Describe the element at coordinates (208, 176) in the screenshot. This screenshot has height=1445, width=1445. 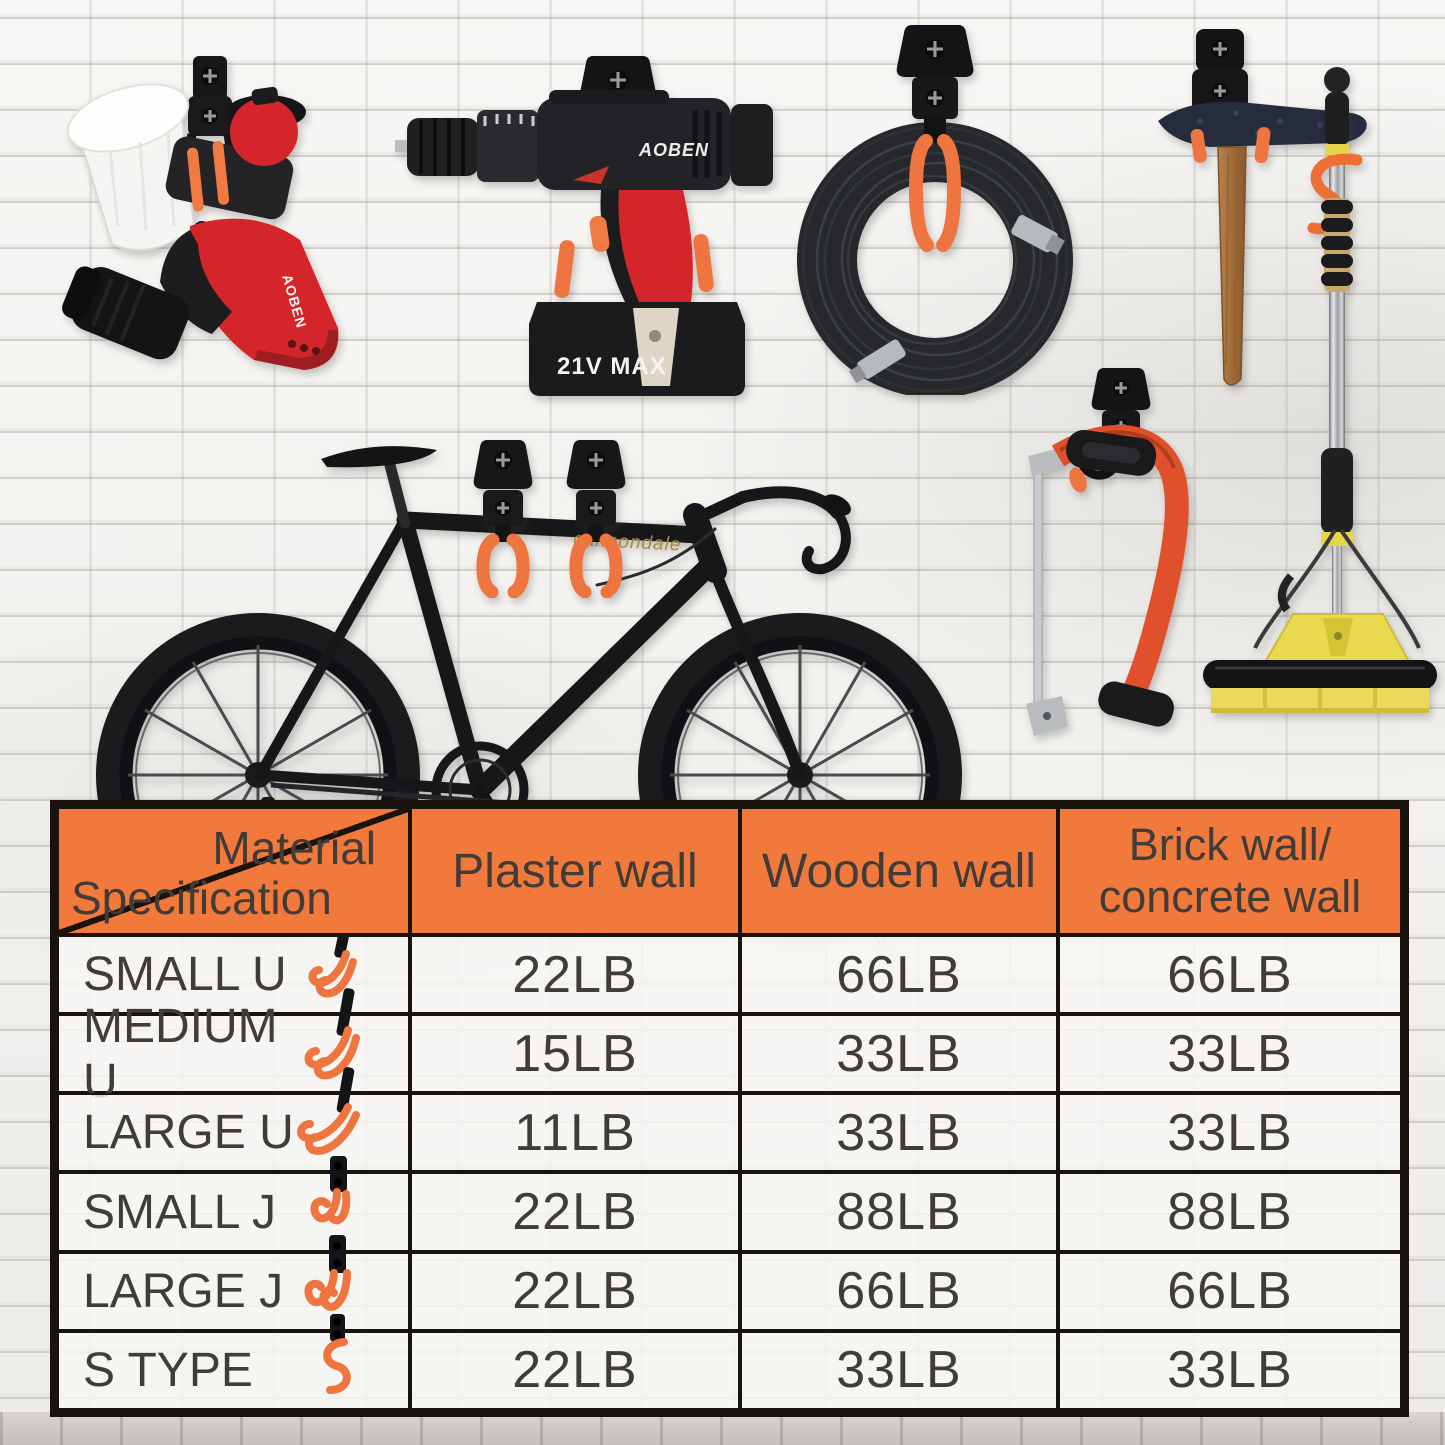
I see `hook-clips` at that location.